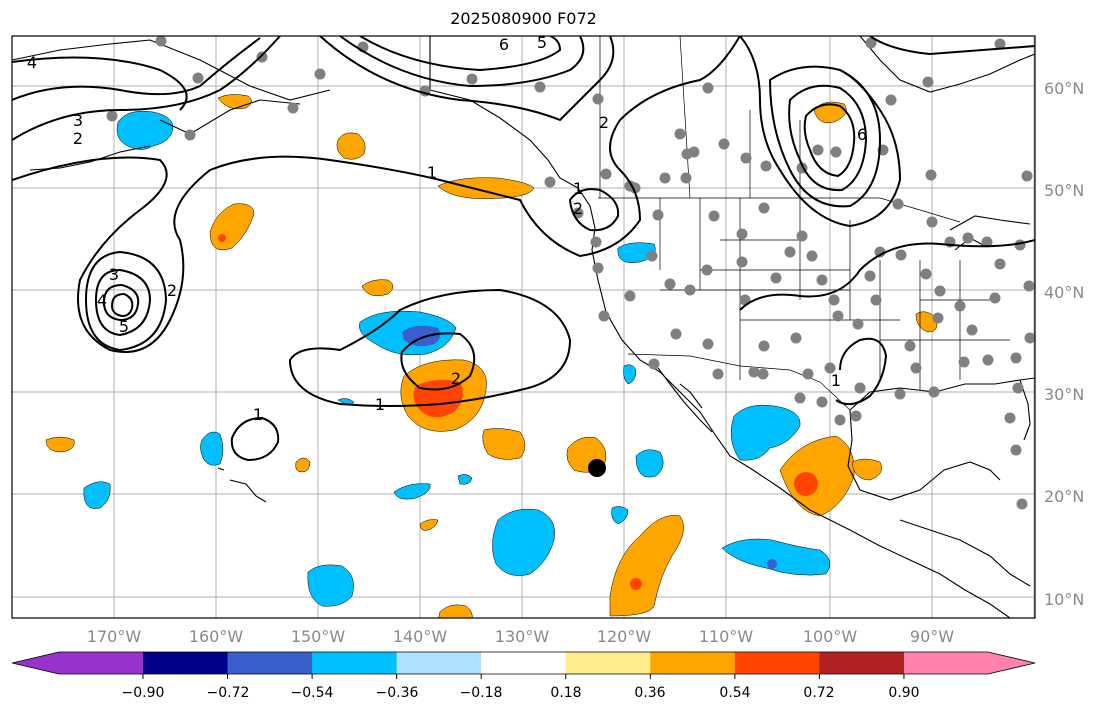 The height and width of the screenshot is (712, 1105). I want to click on lat-label: 60°N, so click(1064, 88).